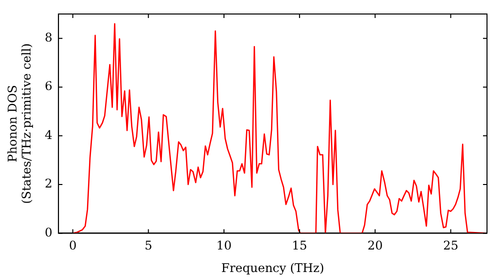 This screenshot has width=500, height=280. What do you see at coordinates (224, 245) in the screenshot?
I see `x-tick-label: 10` at bounding box center [224, 245].